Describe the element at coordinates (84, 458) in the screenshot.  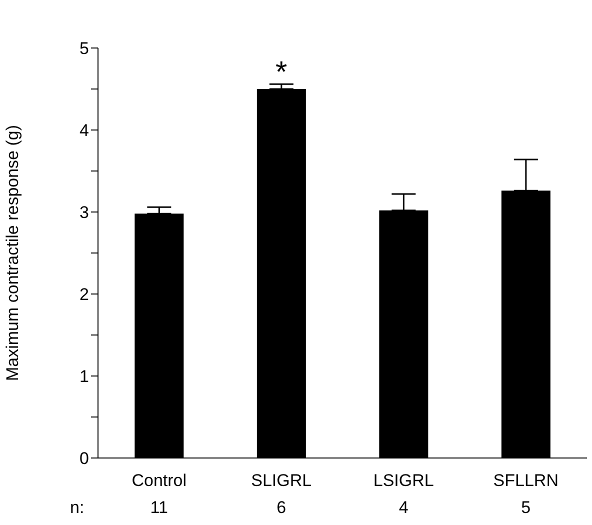
I see `y-tick-label: 0` at that location.